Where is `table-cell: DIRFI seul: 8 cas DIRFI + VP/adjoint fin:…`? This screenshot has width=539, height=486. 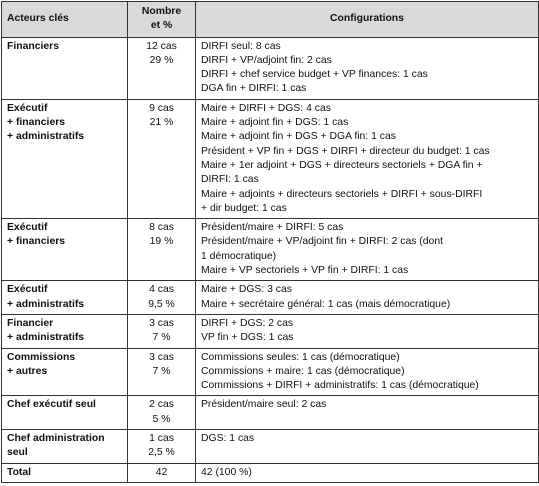
table-cell: DIRFI seul: 8 cas DIRFI + VP/adjoint fin:… is located at coordinates (367, 68).